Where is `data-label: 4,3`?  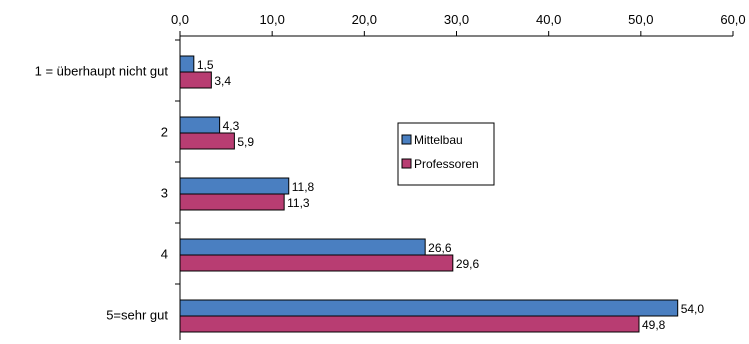
data-label: 4,3 is located at coordinates (231, 126).